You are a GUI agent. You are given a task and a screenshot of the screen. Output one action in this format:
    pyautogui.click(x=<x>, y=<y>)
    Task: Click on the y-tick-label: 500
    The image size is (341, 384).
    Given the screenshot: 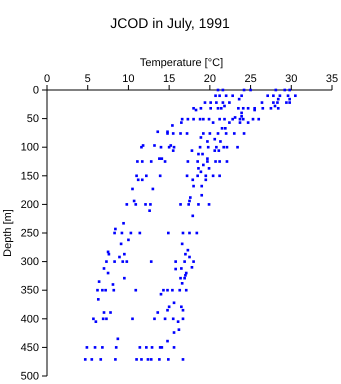 What is the action you would take?
    pyautogui.click(x=29, y=376)
    